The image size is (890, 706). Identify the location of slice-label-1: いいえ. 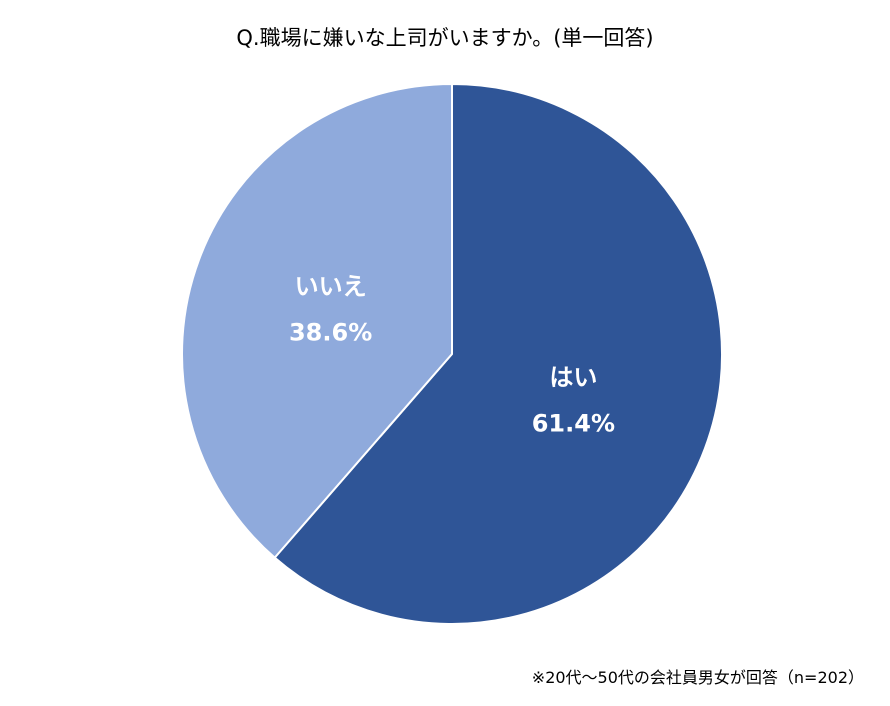
(331, 287).